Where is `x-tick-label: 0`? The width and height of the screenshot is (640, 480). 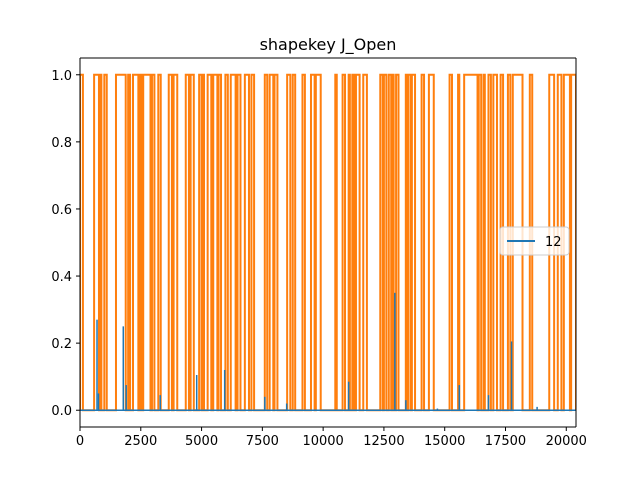
x-tick-label: 0 is located at coordinates (80, 441).